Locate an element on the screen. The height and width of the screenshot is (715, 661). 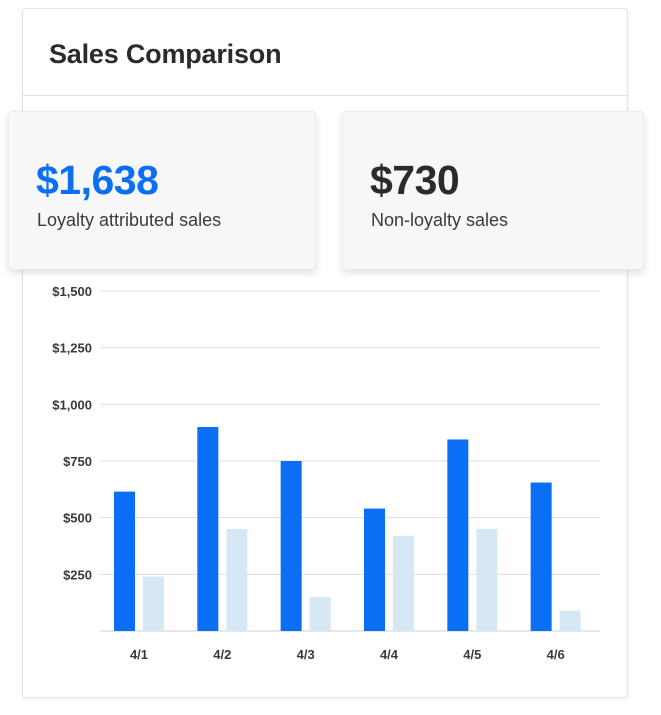
non-loyalty-sales-label: Non-loyalty sales is located at coordinates (440, 220).